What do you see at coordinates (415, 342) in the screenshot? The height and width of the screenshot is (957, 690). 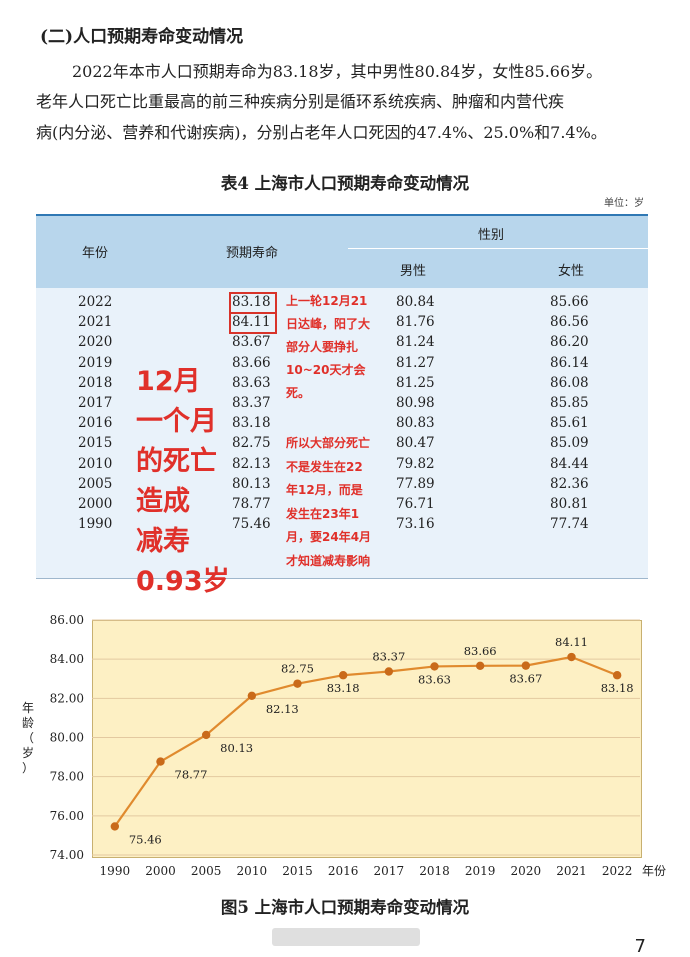 I see `table-cell-male: 81.24` at bounding box center [415, 342].